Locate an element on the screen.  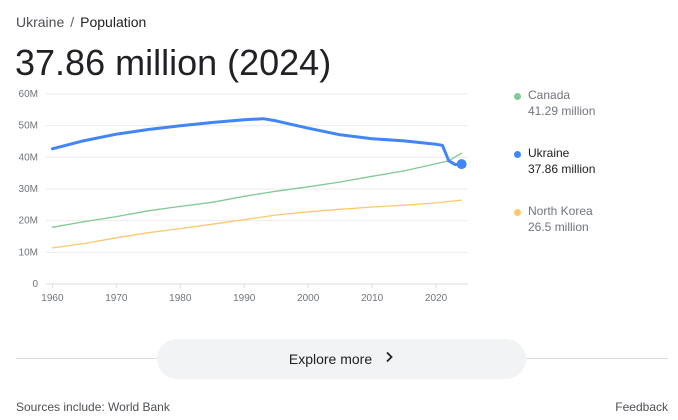
legend-item-name: Canada is located at coordinates (549, 95).